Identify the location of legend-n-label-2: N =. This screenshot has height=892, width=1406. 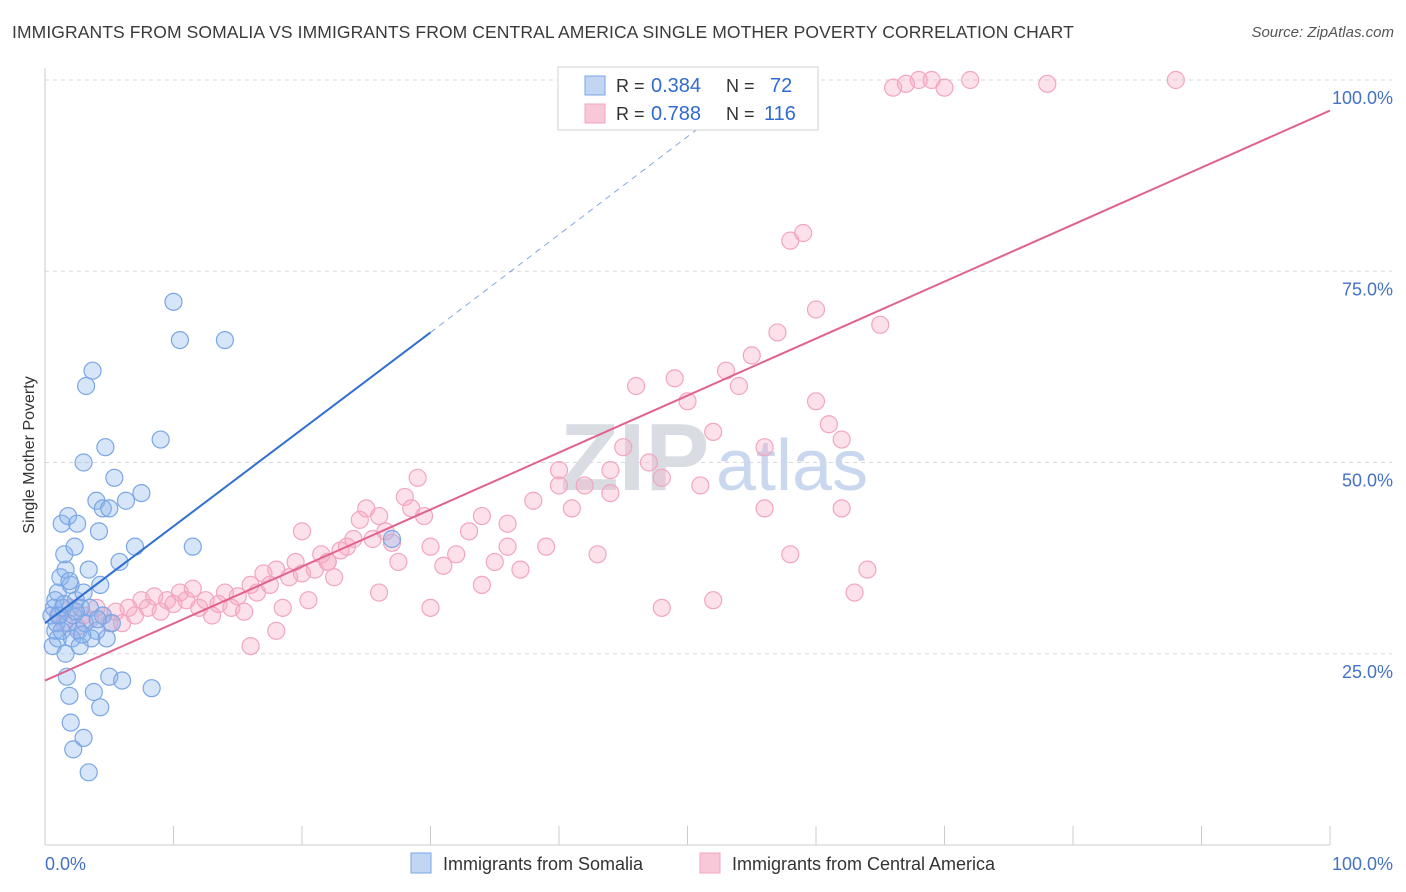
(740, 114).